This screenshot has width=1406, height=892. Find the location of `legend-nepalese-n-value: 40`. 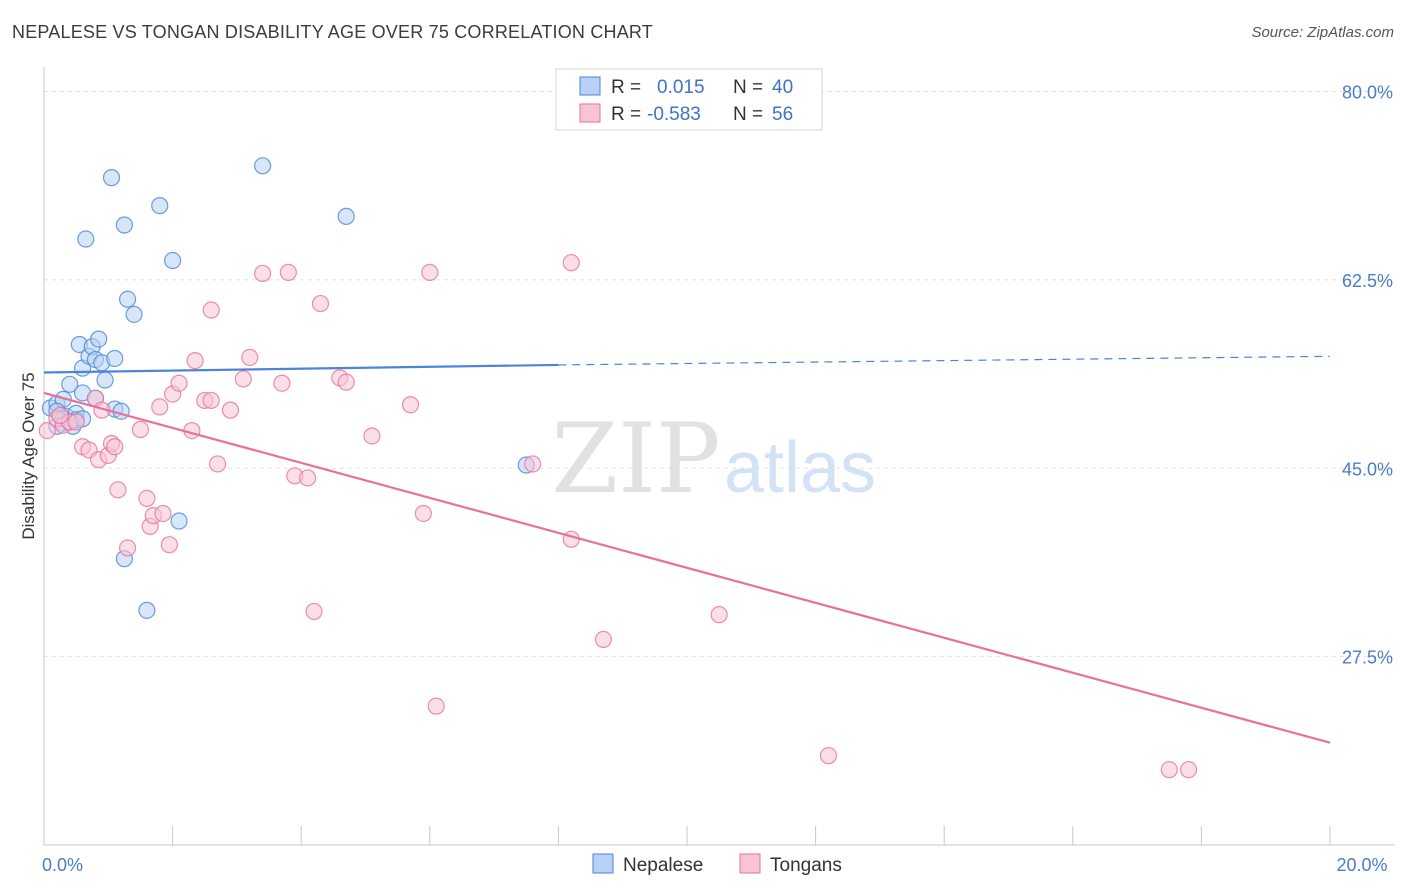

legend-nepalese-n-value: 40 is located at coordinates (782, 87).